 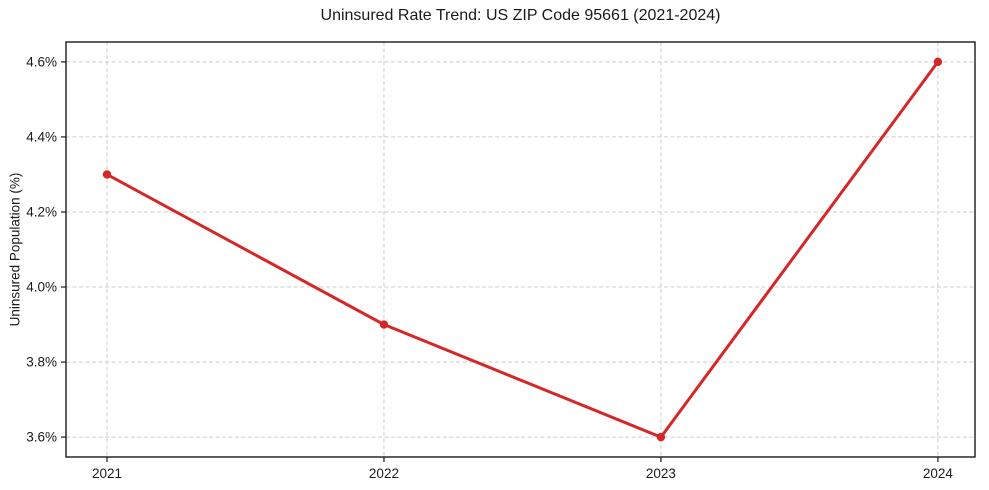 What do you see at coordinates (384, 473) in the screenshot?
I see `x-tick-label: 2022` at bounding box center [384, 473].